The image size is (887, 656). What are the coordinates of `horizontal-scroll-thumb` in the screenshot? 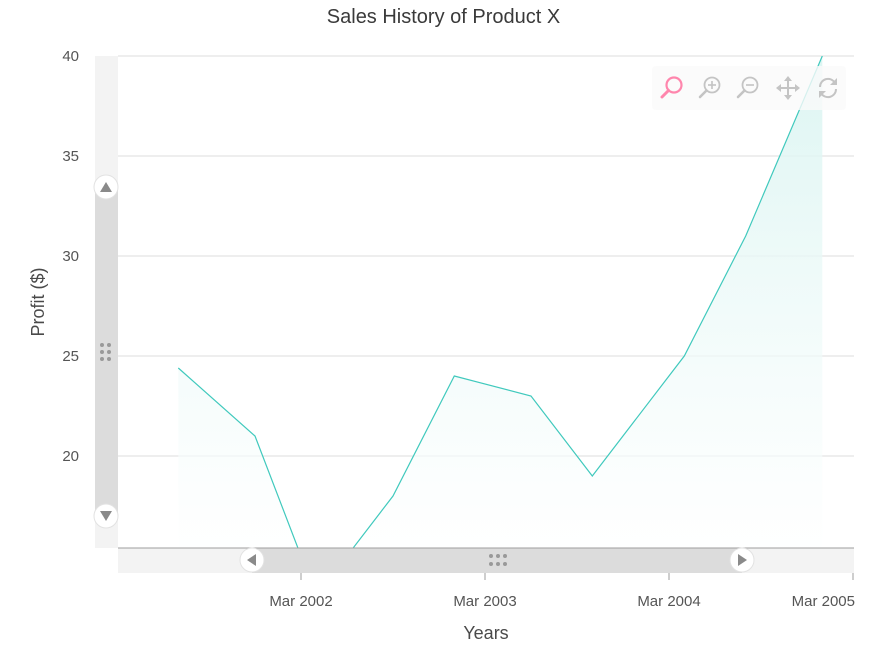 It's located at (497, 560).